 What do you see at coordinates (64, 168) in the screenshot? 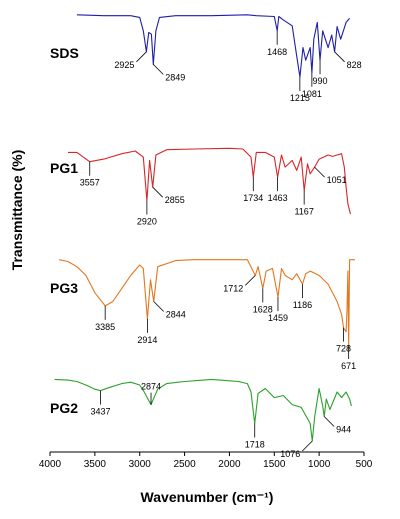
I see `series-label-pg1: PG1` at bounding box center [64, 168].